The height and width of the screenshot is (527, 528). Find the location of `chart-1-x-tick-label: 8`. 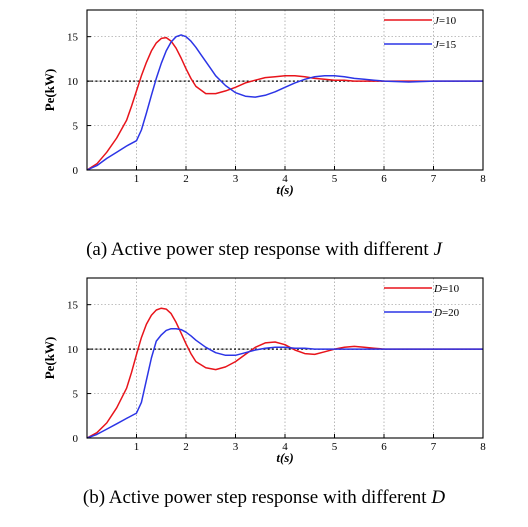

chart-1-x-tick-label: 8 is located at coordinates (483, 447).